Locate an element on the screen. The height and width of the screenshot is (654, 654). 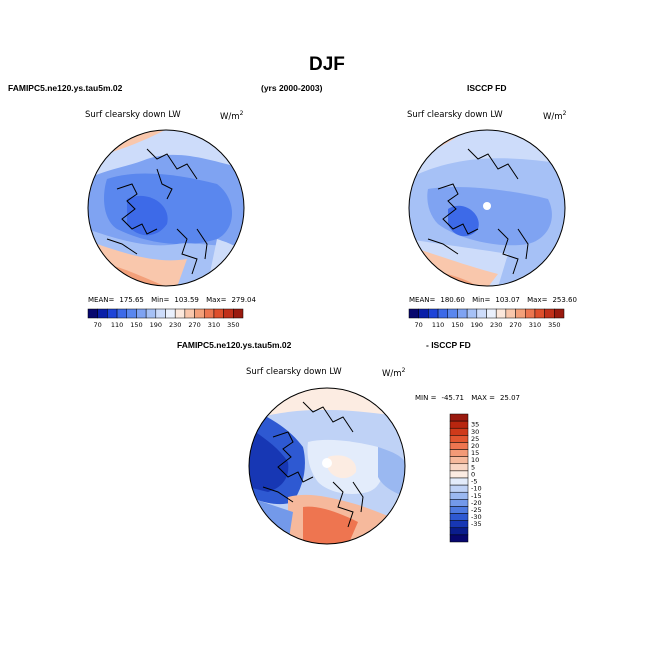
panel2-obs-label: ISCCP FD is located at coordinates (487, 88).